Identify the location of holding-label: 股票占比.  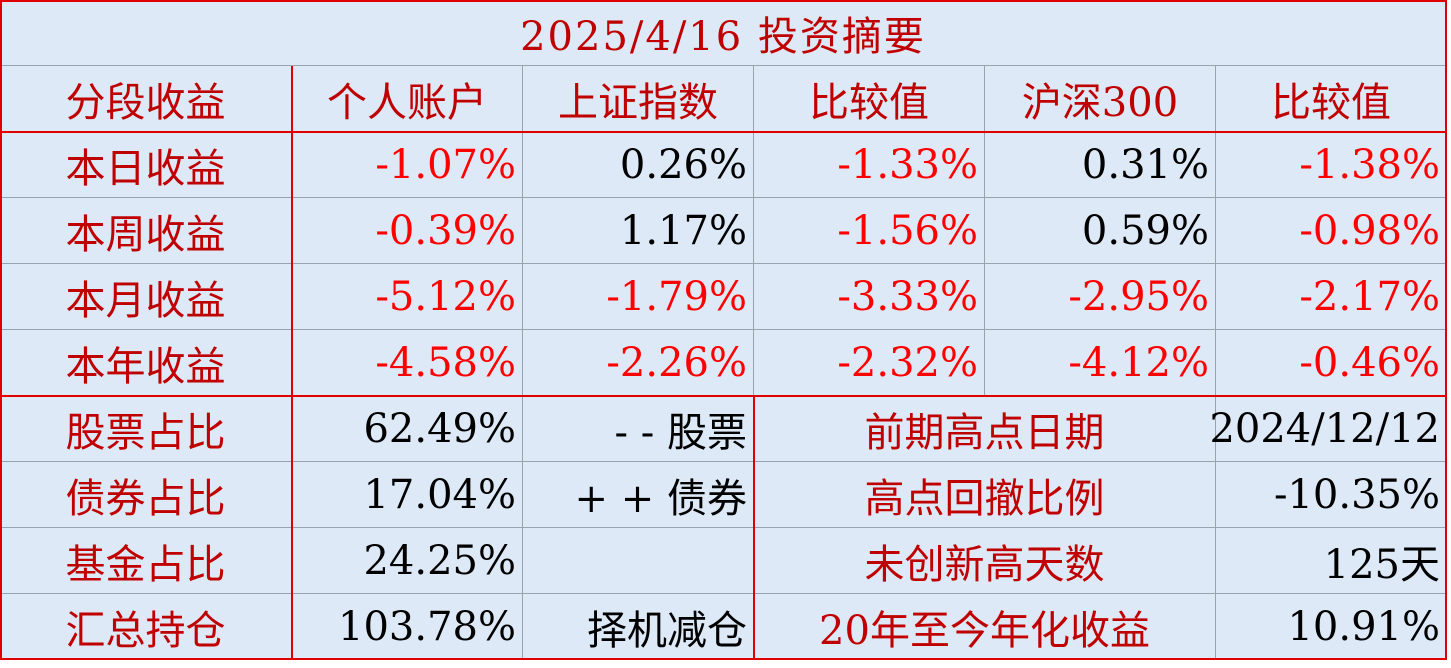
(146, 429).